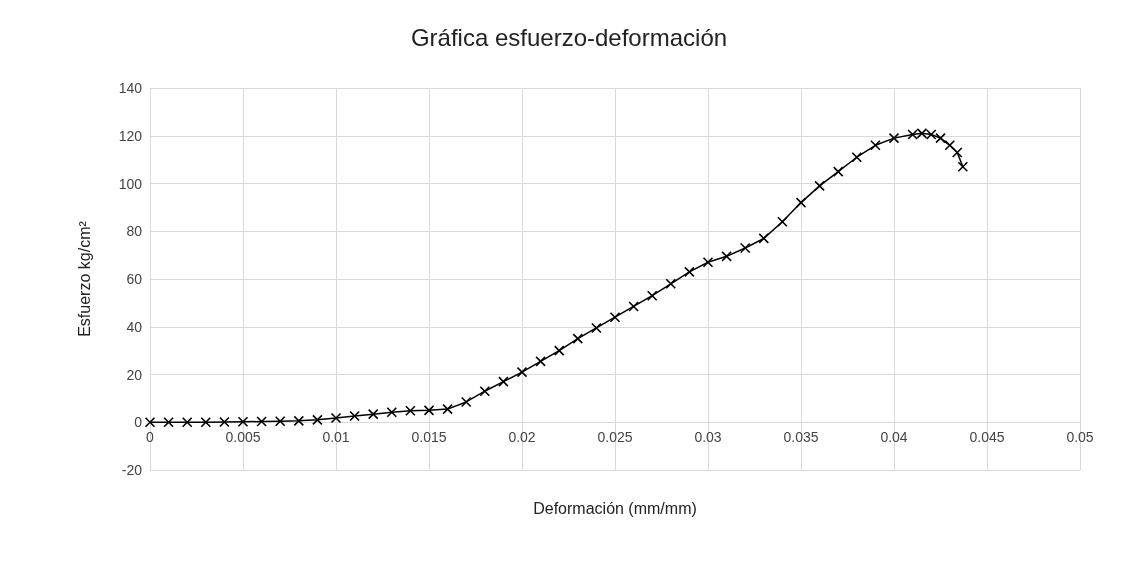 The height and width of the screenshot is (576, 1138). I want to click on x-tick-label: 0.005, so click(243, 437).